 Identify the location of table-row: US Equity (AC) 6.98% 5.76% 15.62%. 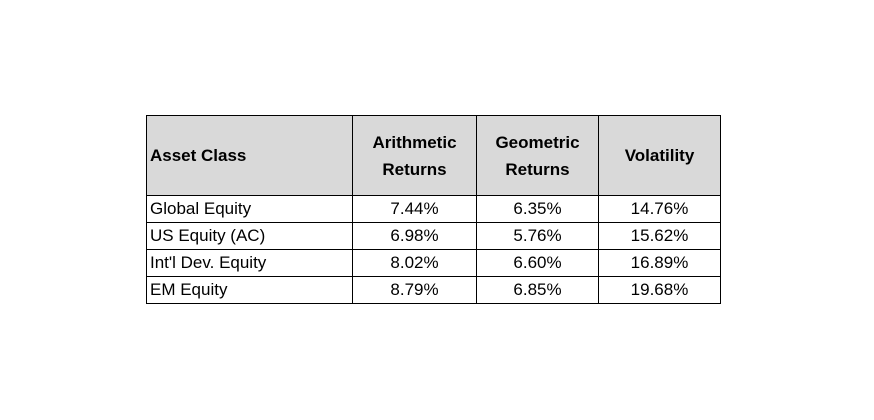
(433, 236).